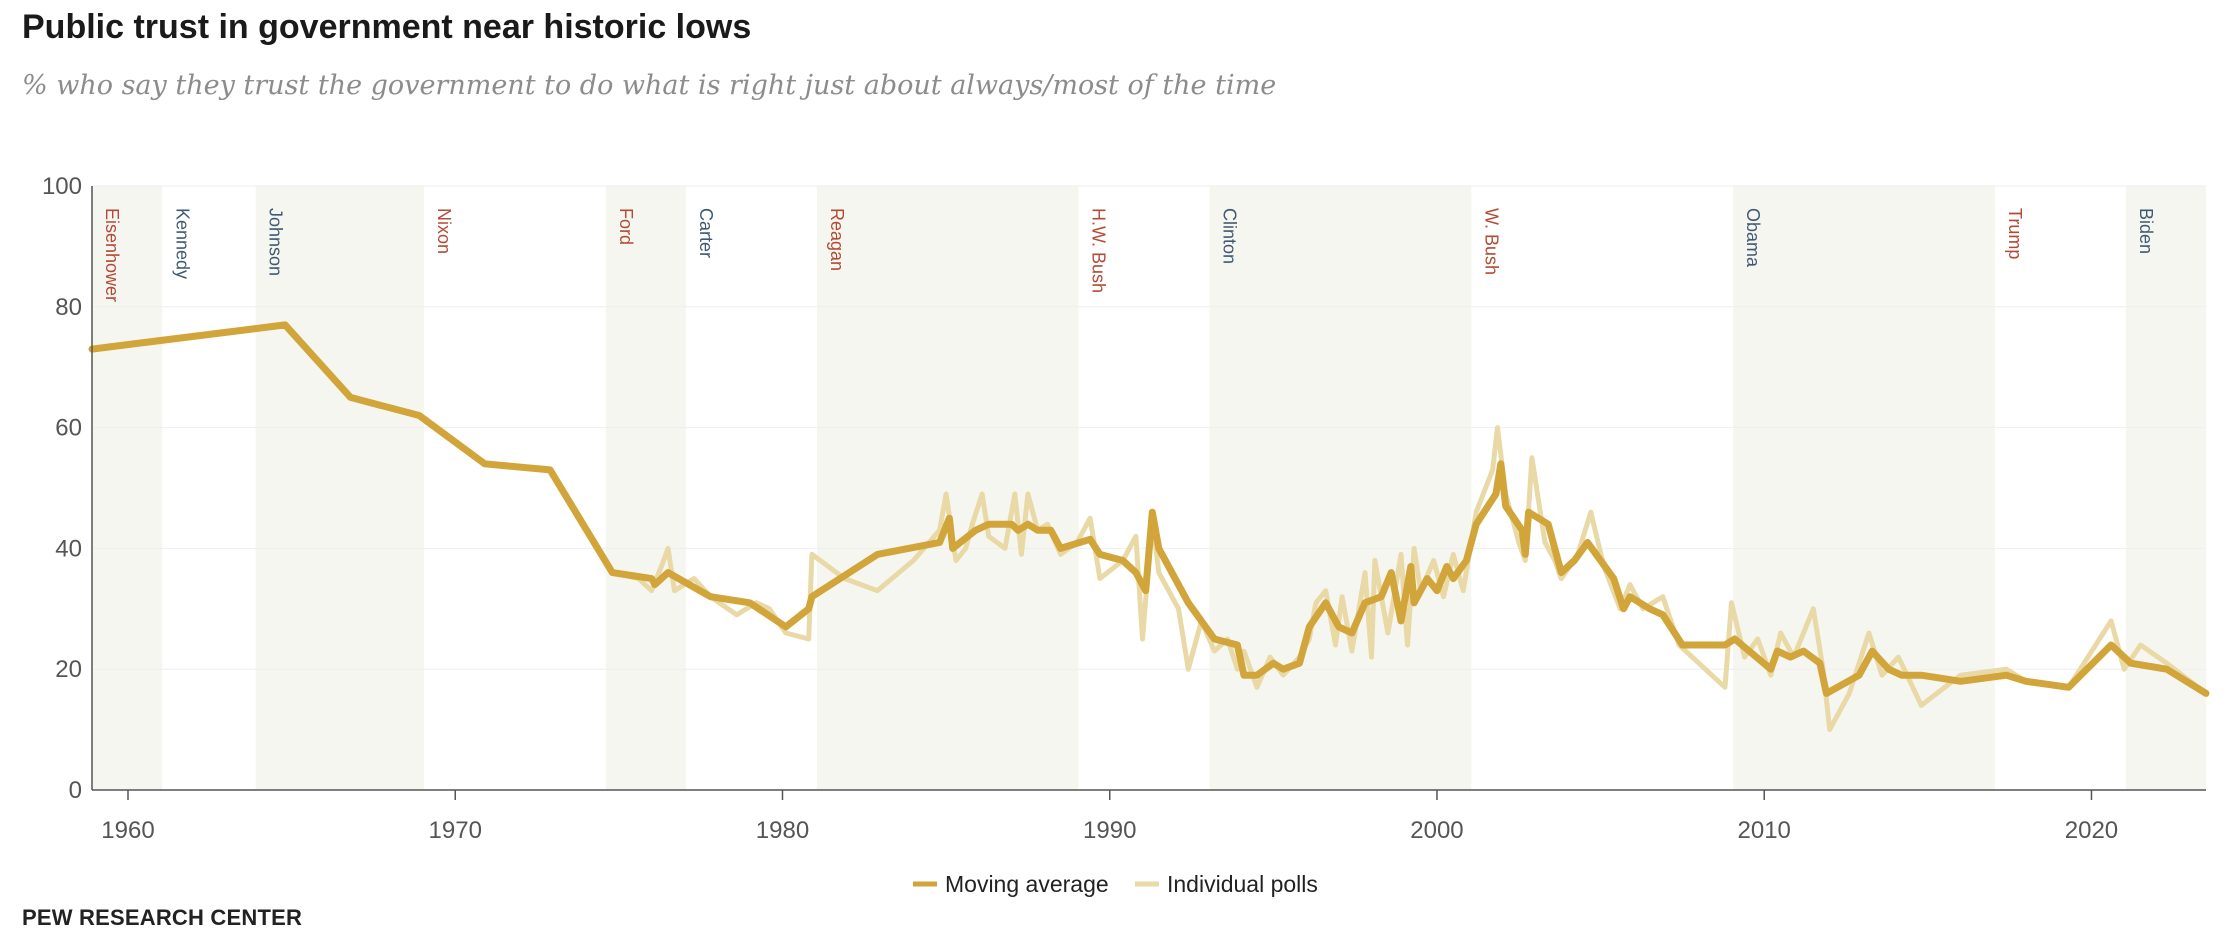 The image size is (2227, 944). Describe the element at coordinates (444, 231) in the screenshot. I see `president-label: Nixon` at that location.